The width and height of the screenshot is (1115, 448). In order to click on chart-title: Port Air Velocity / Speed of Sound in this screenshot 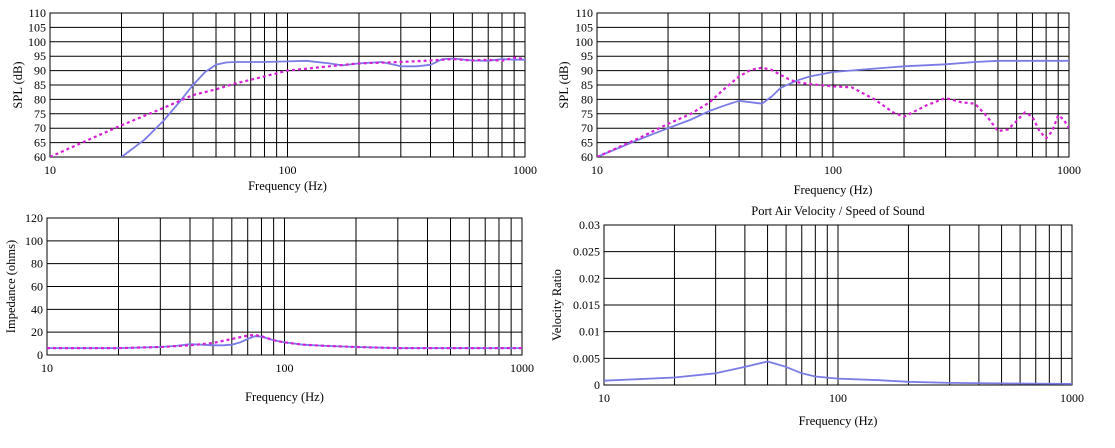, I will do `click(838, 211)`.